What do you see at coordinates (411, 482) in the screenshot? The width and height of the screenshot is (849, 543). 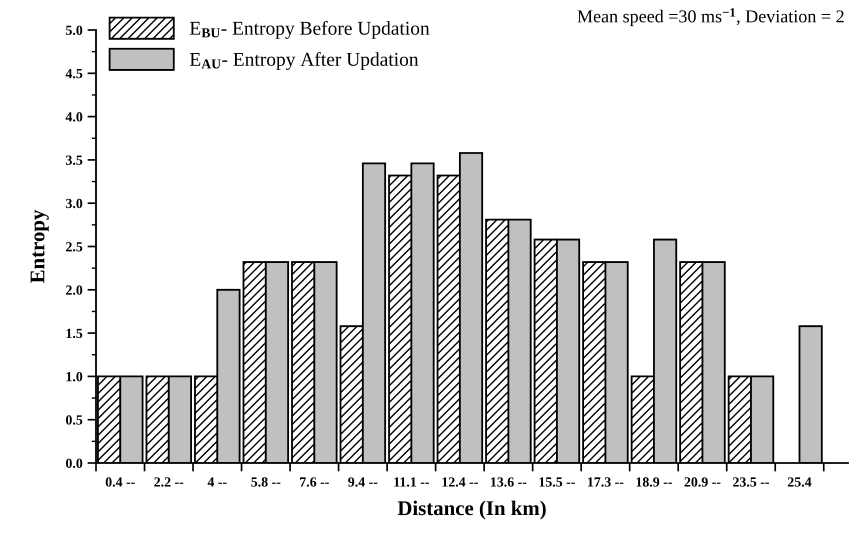 I see `x-tick-label: 11.1 --` at bounding box center [411, 482].